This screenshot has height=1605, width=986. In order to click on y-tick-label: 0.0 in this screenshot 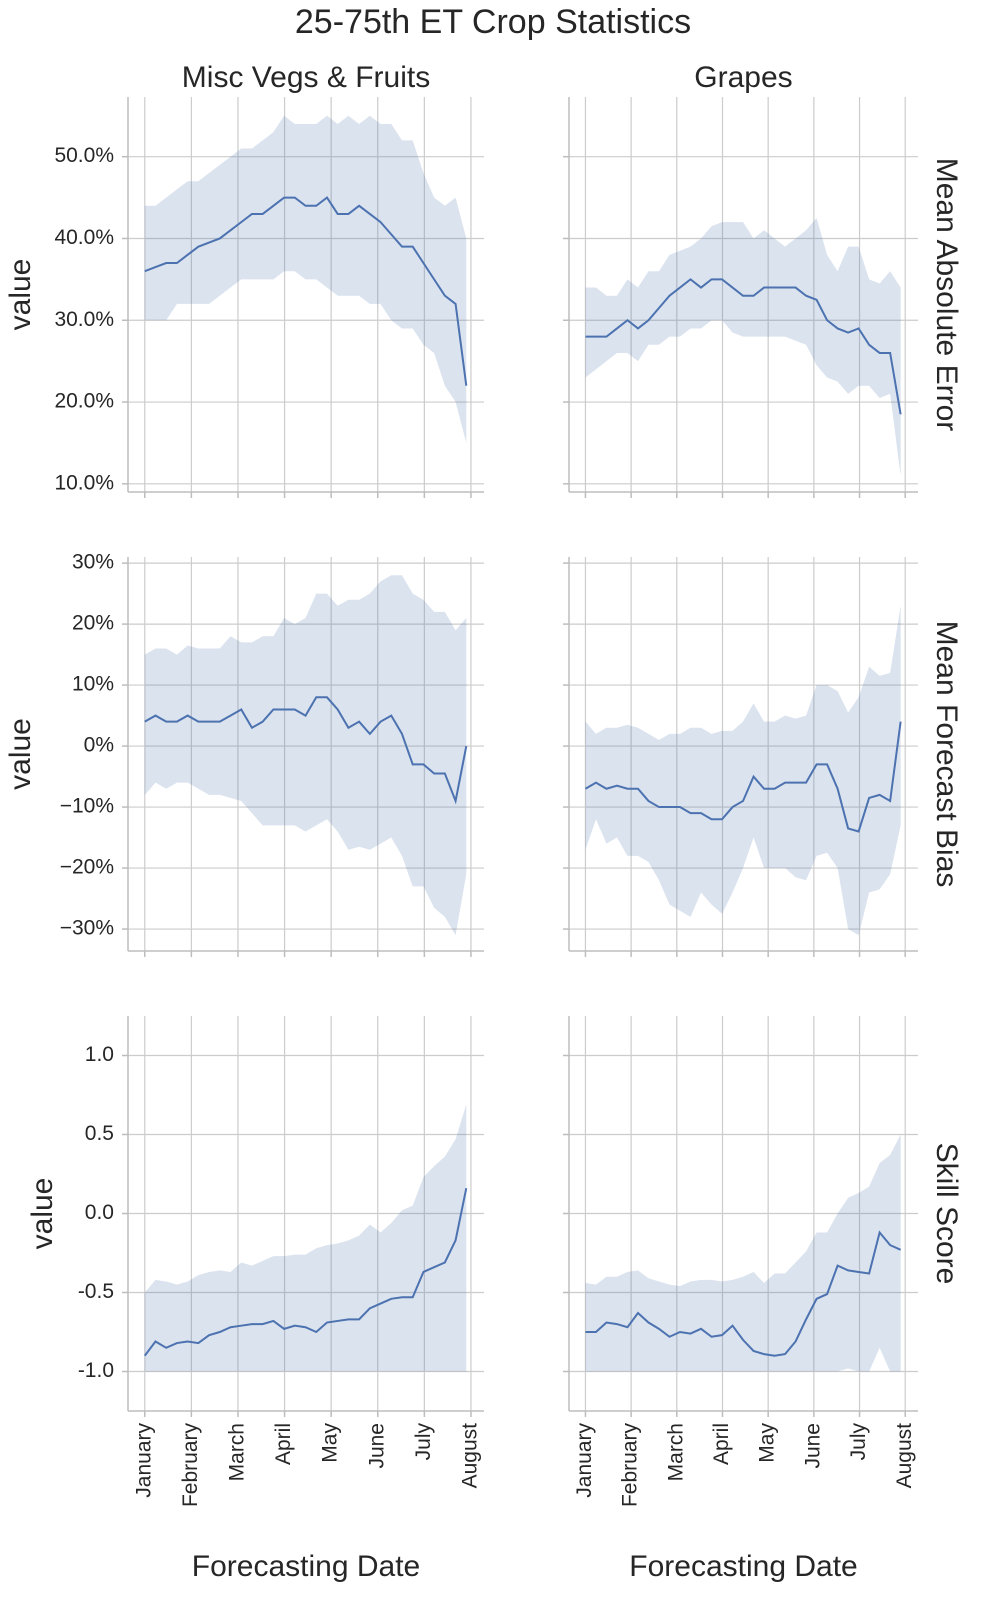, I will do `click(99, 1212)`.